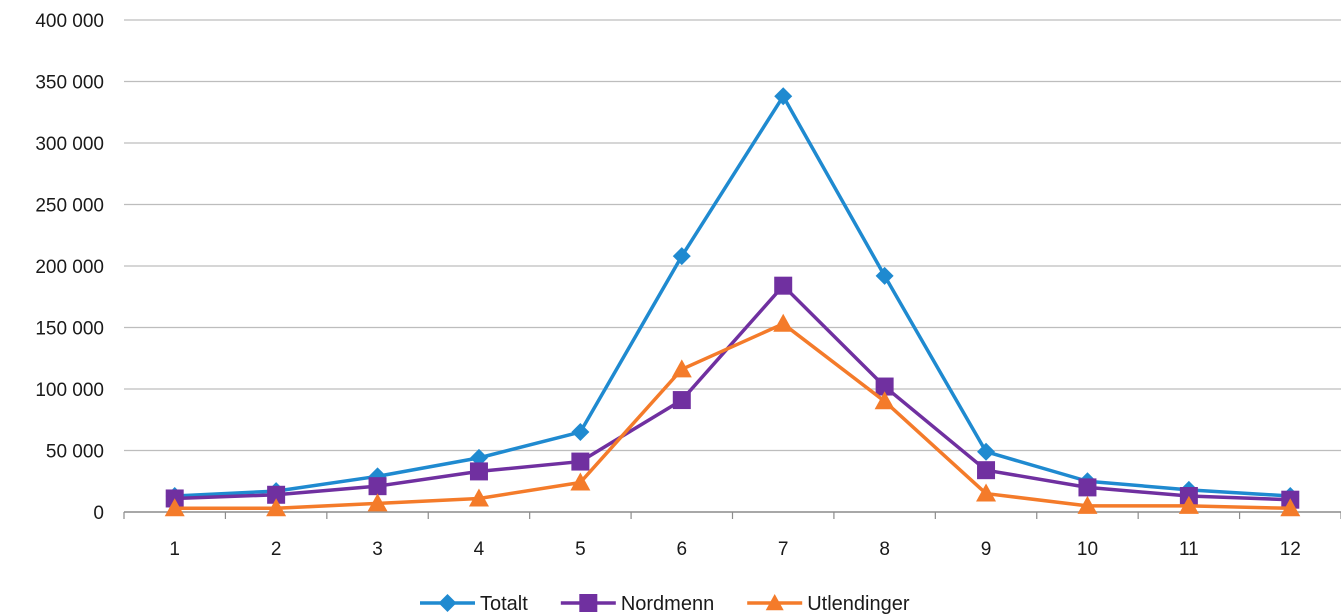  I want to click on y-tick-label: 50 000, so click(75, 452).